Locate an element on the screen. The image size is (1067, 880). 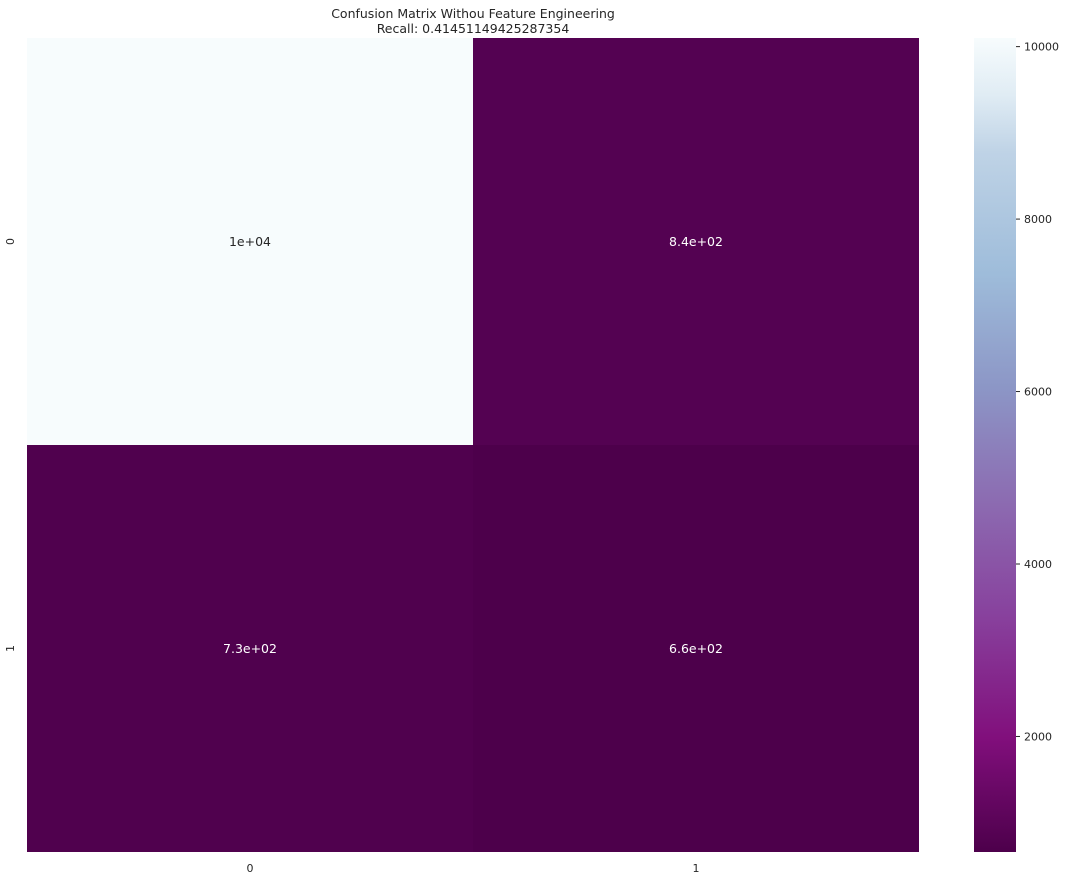
colorbar-ticks: 2000 4000 6000 8000 10000 is located at coordinates (1037, 392).